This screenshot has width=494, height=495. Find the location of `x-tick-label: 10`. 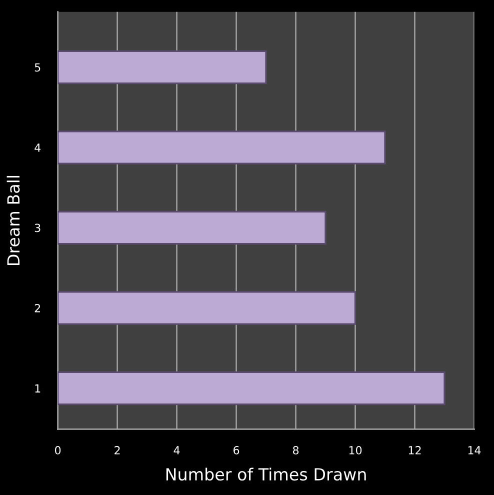

x-tick-label: 10 is located at coordinates (355, 450).